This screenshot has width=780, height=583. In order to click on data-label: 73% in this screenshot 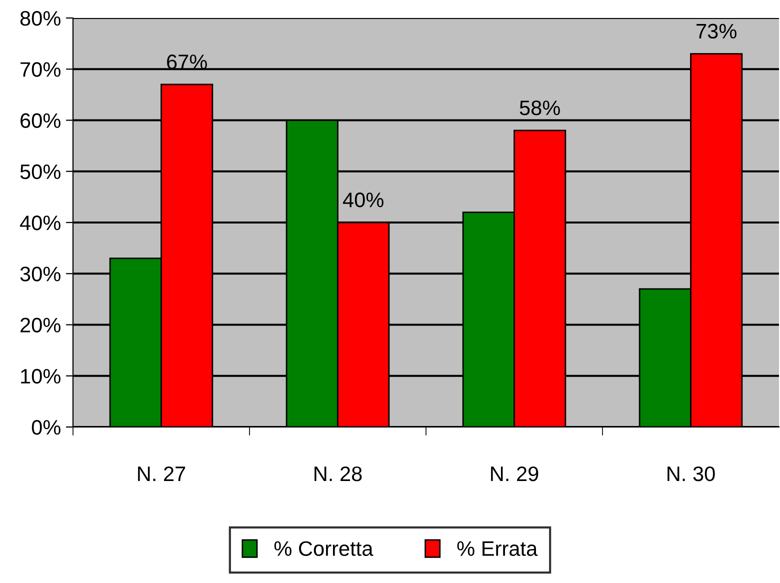, I will do `click(716, 31)`.